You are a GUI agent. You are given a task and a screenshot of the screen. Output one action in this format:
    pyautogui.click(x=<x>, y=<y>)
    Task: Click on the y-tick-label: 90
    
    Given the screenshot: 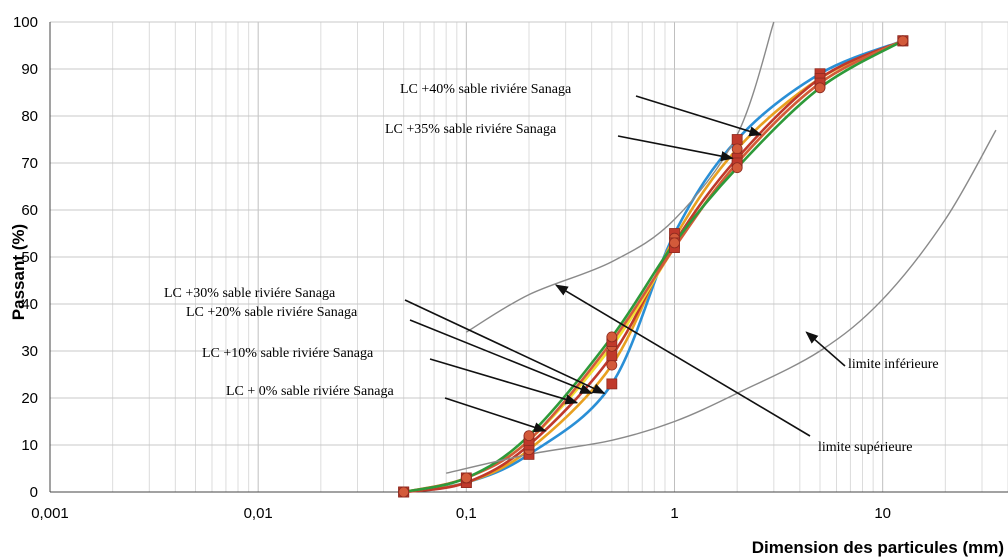 What is the action you would take?
    pyautogui.click(x=29, y=69)
    